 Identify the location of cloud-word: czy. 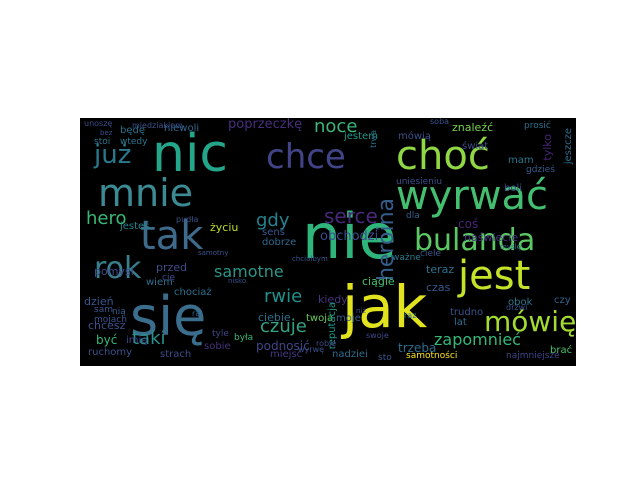
(562, 300).